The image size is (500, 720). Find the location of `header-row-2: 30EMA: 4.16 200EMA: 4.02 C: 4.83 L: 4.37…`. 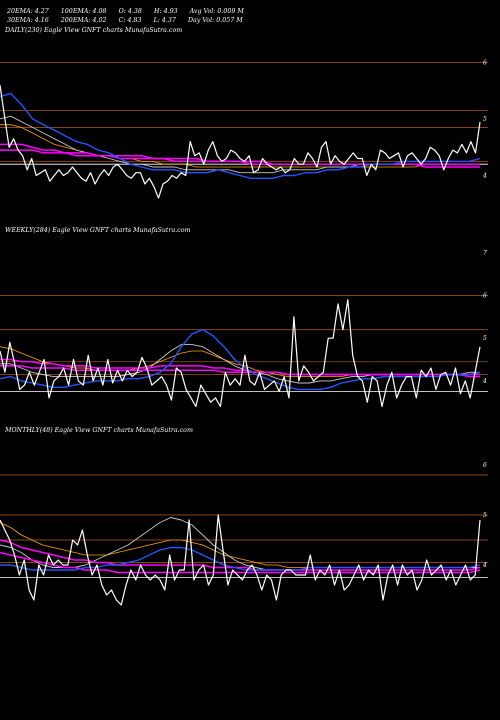

header-row-2: 30EMA: 4.16 200EMA: 4.02 C: 4.83 L: 4.37… is located at coordinates (123, 18).